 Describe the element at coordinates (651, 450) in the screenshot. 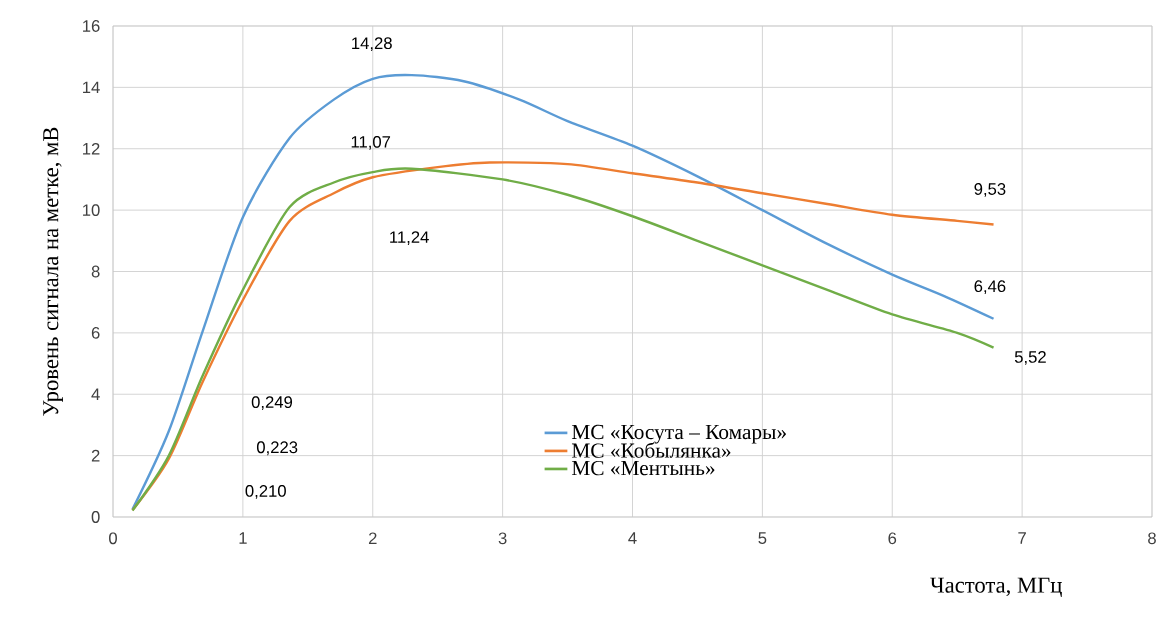

I see `legend-label: МС «Кобылянка»` at that location.